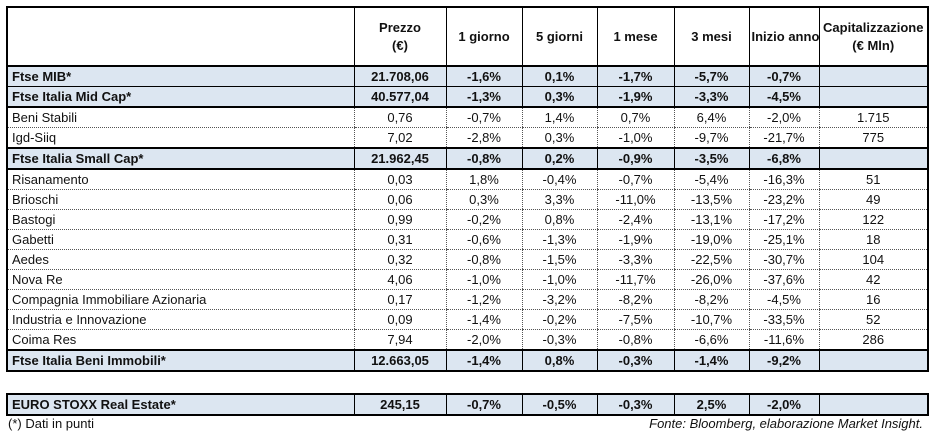 Image resolution: width=931 pixels, height=433 pixels. I want to click on cell-3-mesi: -26,0%, so click(711, 279).